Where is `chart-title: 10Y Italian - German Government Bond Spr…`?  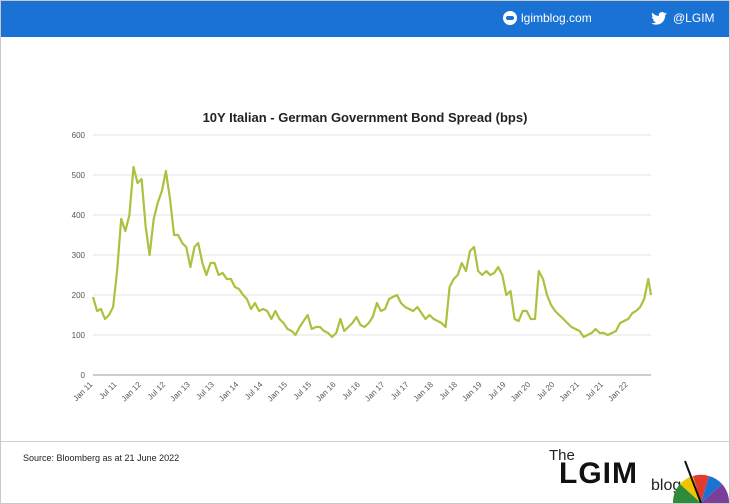 chart-title: 10Y Italian - German Government Bond Spr… is located at coordinates (365, 117).